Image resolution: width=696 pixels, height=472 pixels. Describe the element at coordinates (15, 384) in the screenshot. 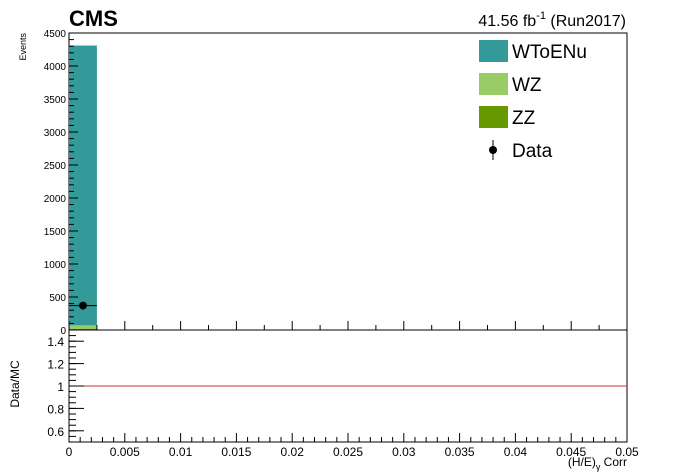

I see `ratio-y-axis-label: Data/MC` at that location.